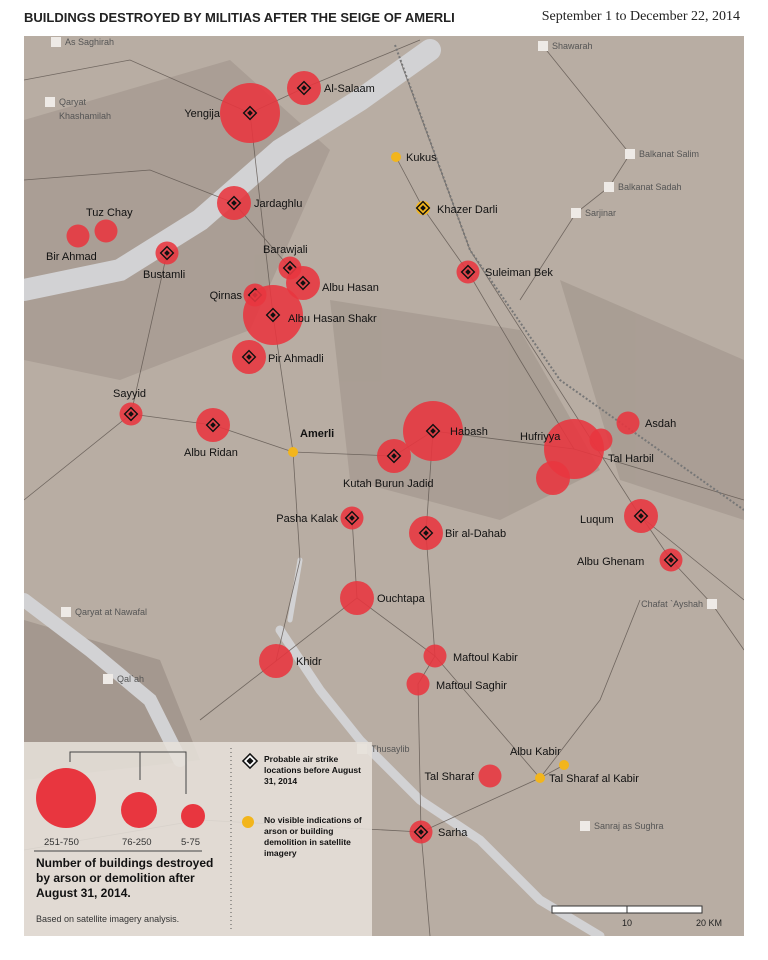 The height and width of the screenshot is (960, 768). Describe the element at coordinates (211, 433) in the screenshot. I see `destroyed-site: Albu Ridan` at that location.